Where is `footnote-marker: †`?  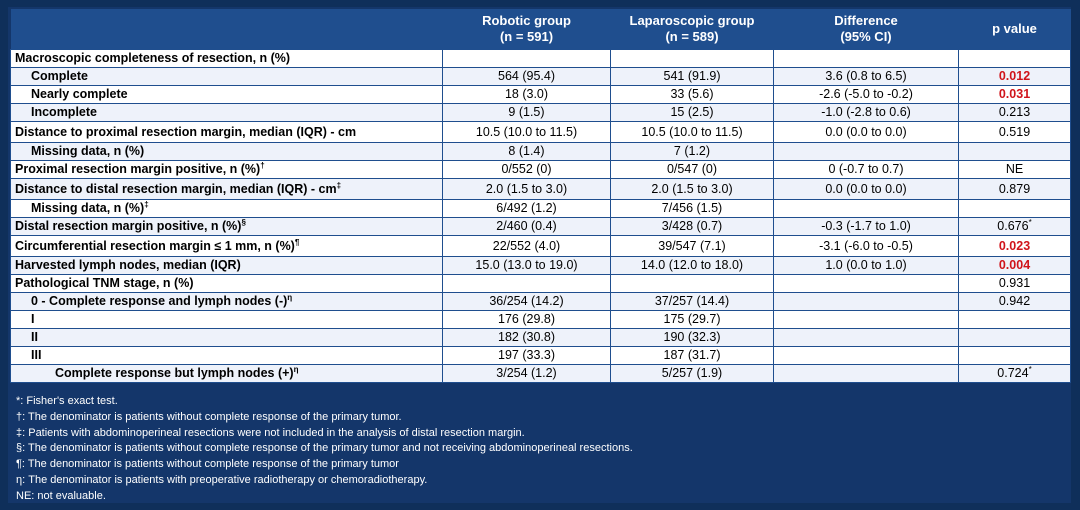
footnote-marker: † is located at coordinates (262, 165).